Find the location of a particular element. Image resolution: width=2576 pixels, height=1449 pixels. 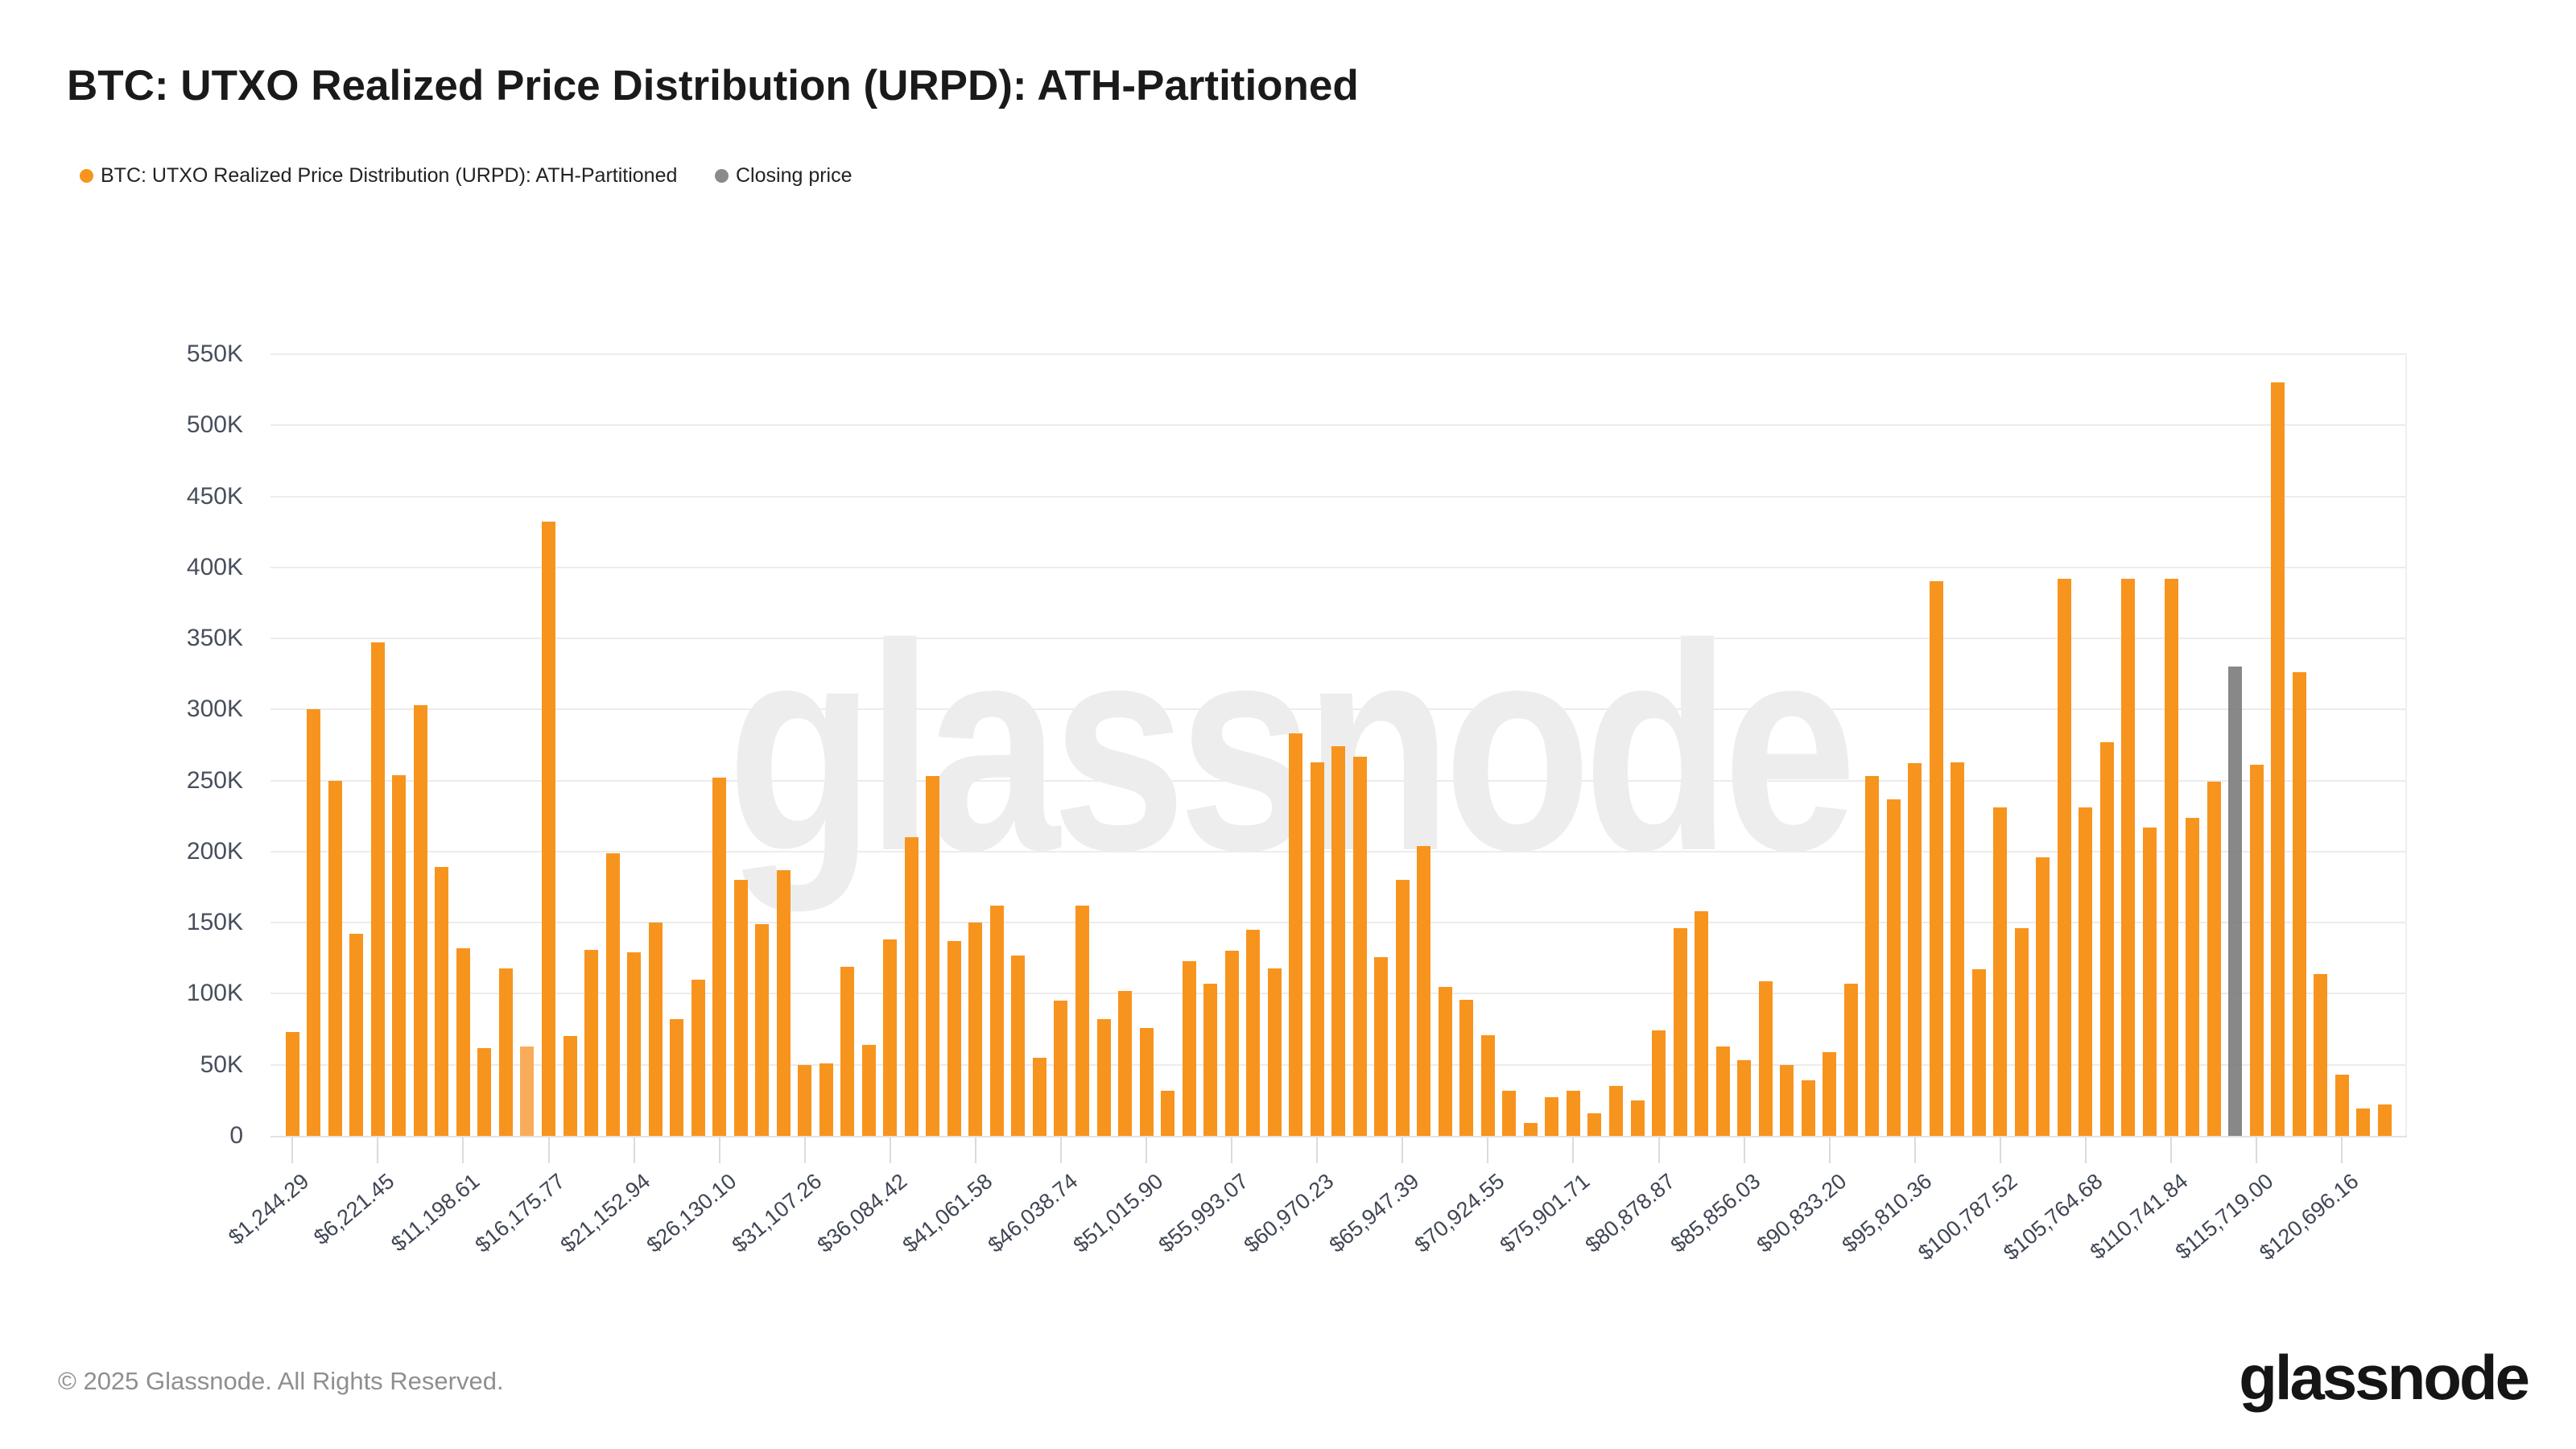

light-bar is located at coordinates (527, 1091).